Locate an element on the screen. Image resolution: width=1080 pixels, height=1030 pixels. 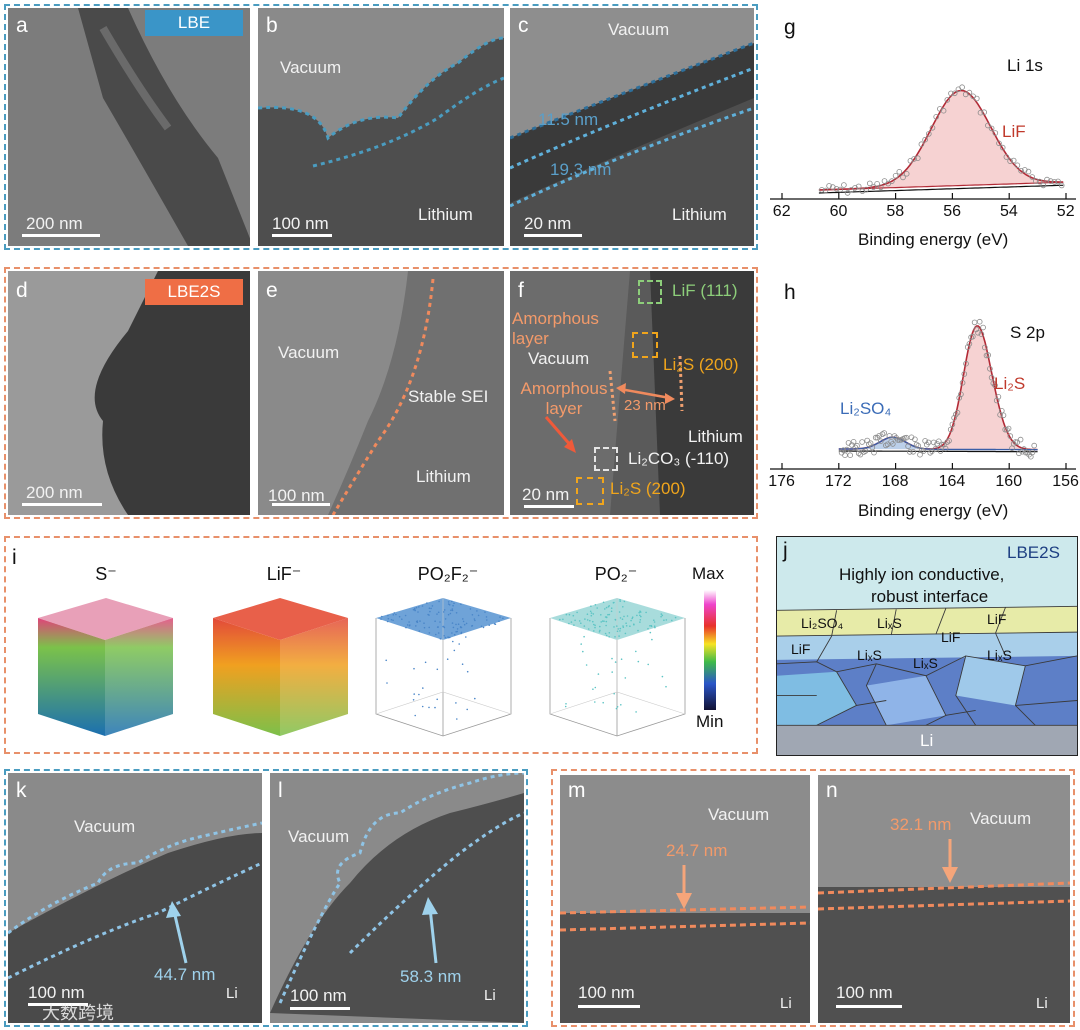
tofsims-panel-i: i is located at coordinates (381, 645).